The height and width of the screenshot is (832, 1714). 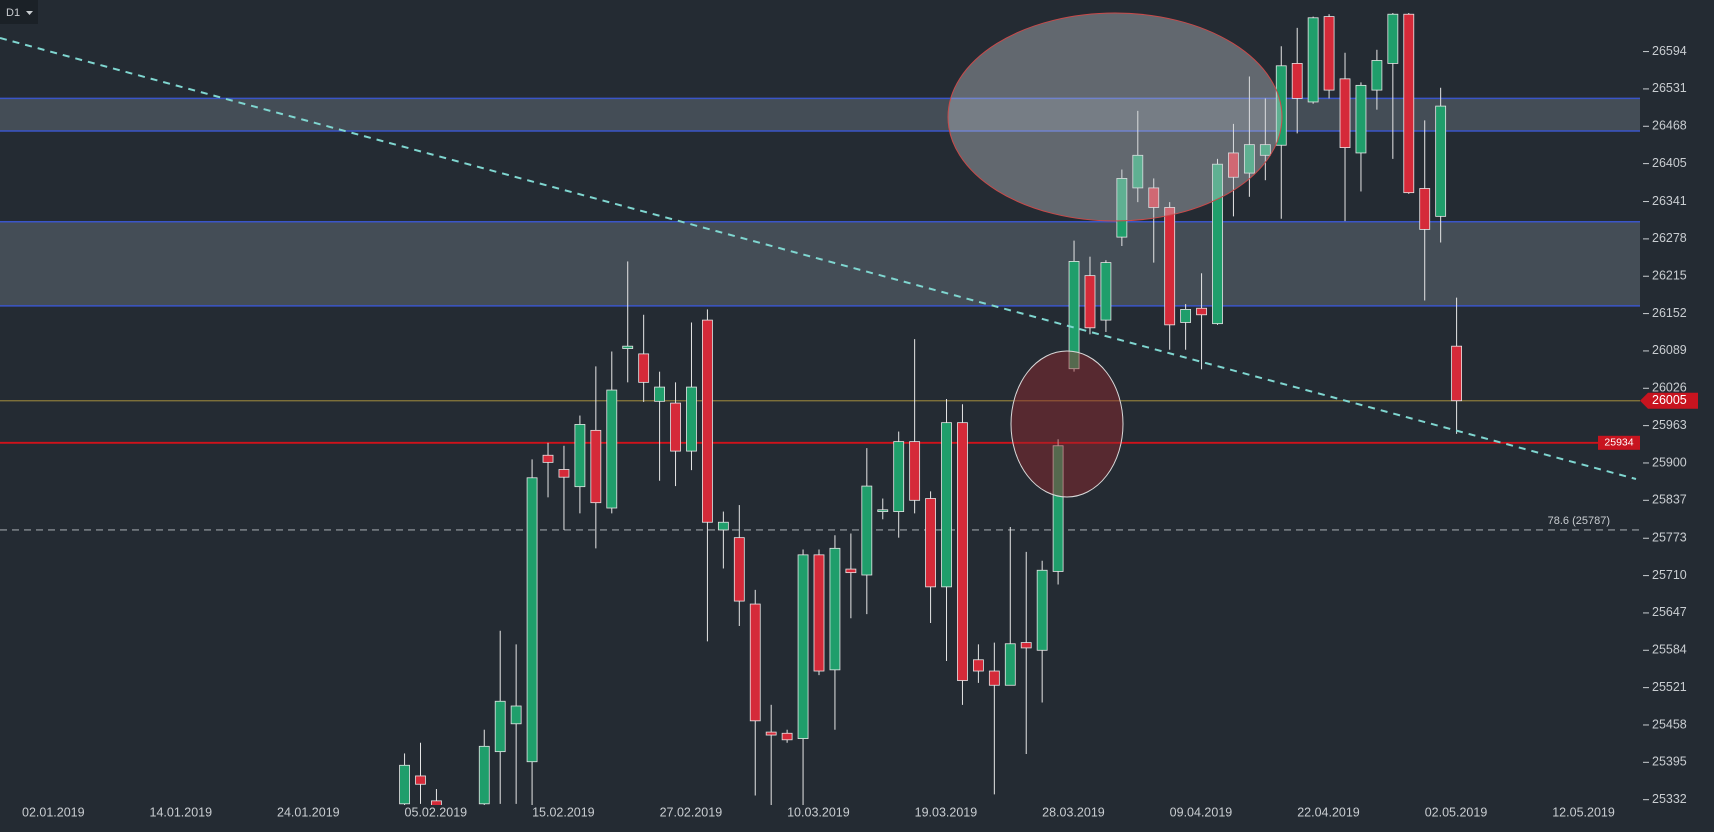 I want to click on y-tick-label: 26531, so click(x=1669, y=88).